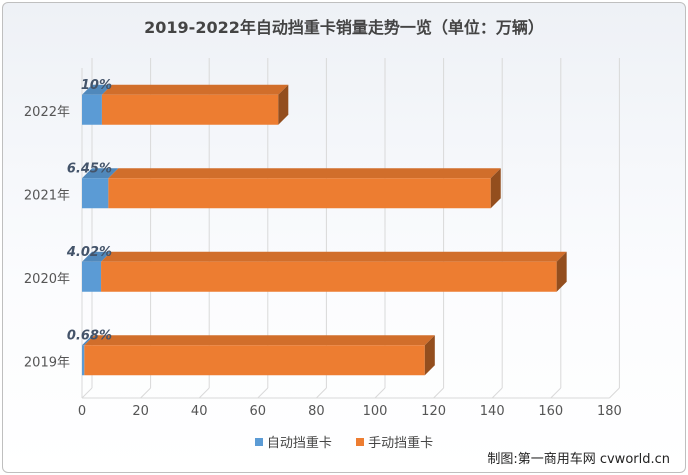 Image resolution: width=688 pixels, height=475 pixels. I want to click on legend-swatch-manual, so click(360, 442).